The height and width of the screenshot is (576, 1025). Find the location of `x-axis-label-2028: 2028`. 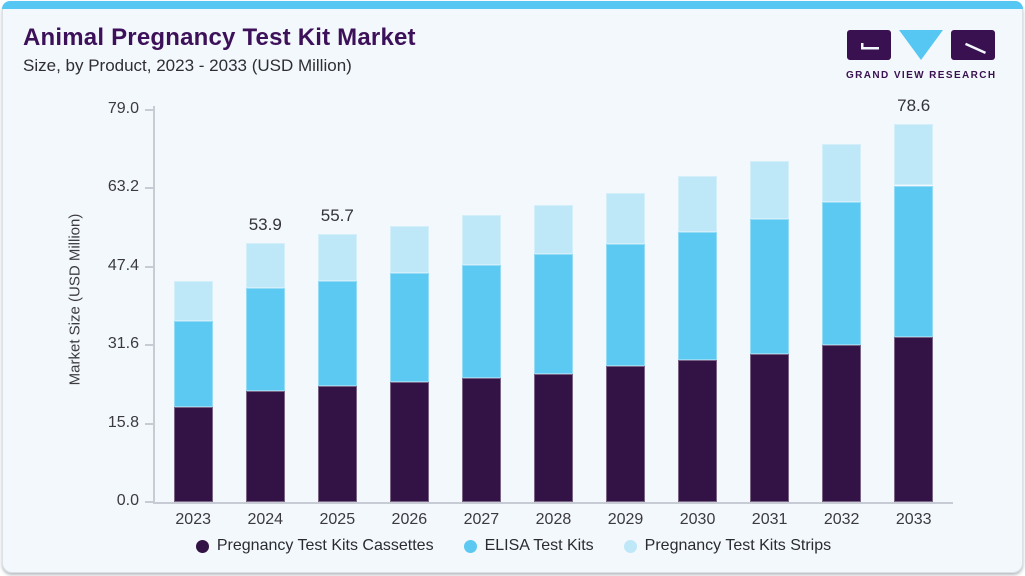

x-axis-label-2028: 2028 is located at coordinates (553, 519).